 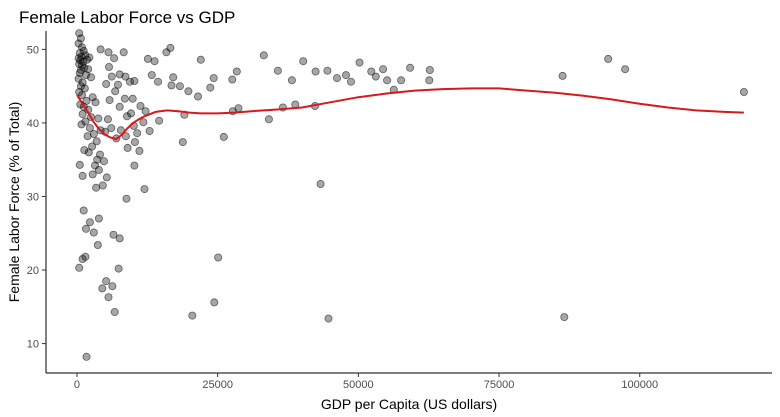 What do you see at coordinates (410, 114) in the screenshot?
I see `smooth-trend-line` at bounding box center [410, 114].